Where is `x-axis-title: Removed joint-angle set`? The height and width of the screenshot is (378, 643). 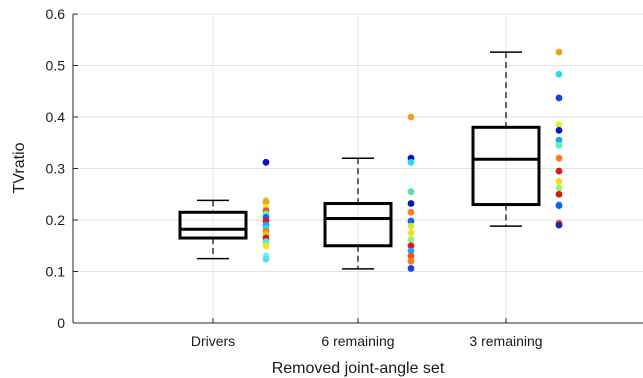 x-axis-title: Removed joint-angle set is located at coordinates (358, 368).